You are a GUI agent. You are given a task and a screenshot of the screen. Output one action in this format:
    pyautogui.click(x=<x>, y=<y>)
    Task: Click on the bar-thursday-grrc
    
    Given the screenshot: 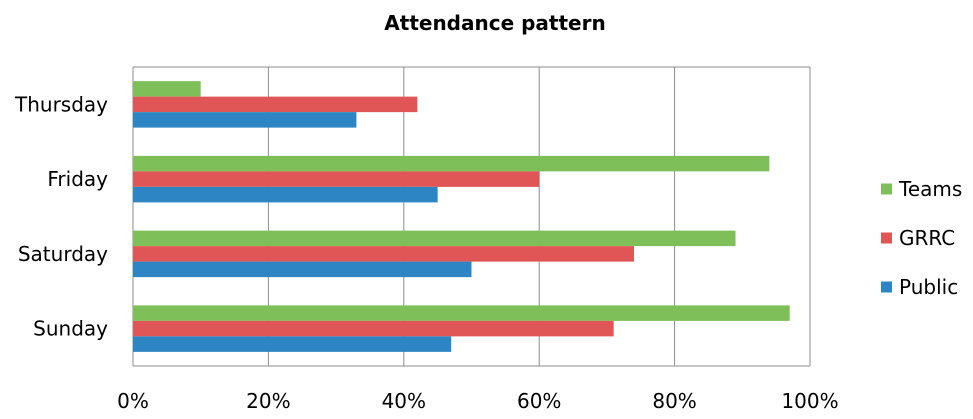 What is the action you would take?
    pyautogui.click(x=275, y=104)
    